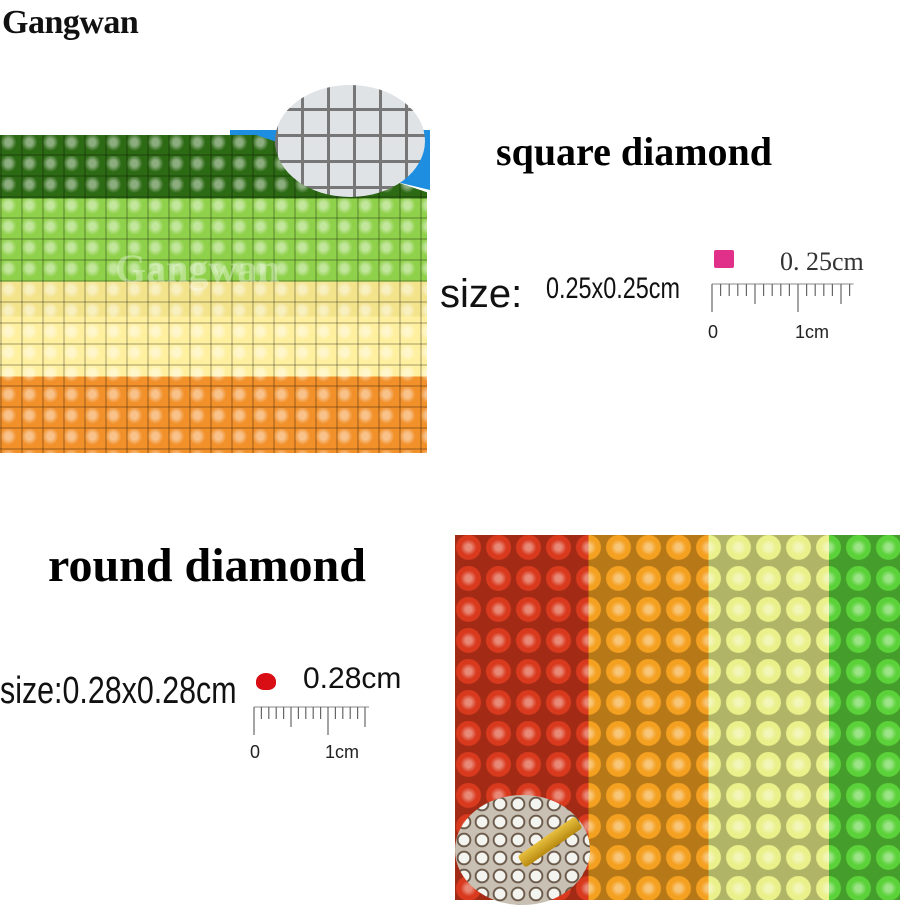  What do you see at coordinates (342, 752) in the screenshot?
I see `round-ruler-1cm: 1cm` at bounding box center [342, 752].